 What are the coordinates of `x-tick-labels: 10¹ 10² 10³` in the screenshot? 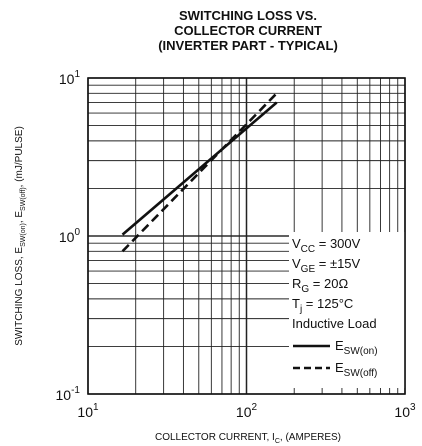 It's located at (246, 411).